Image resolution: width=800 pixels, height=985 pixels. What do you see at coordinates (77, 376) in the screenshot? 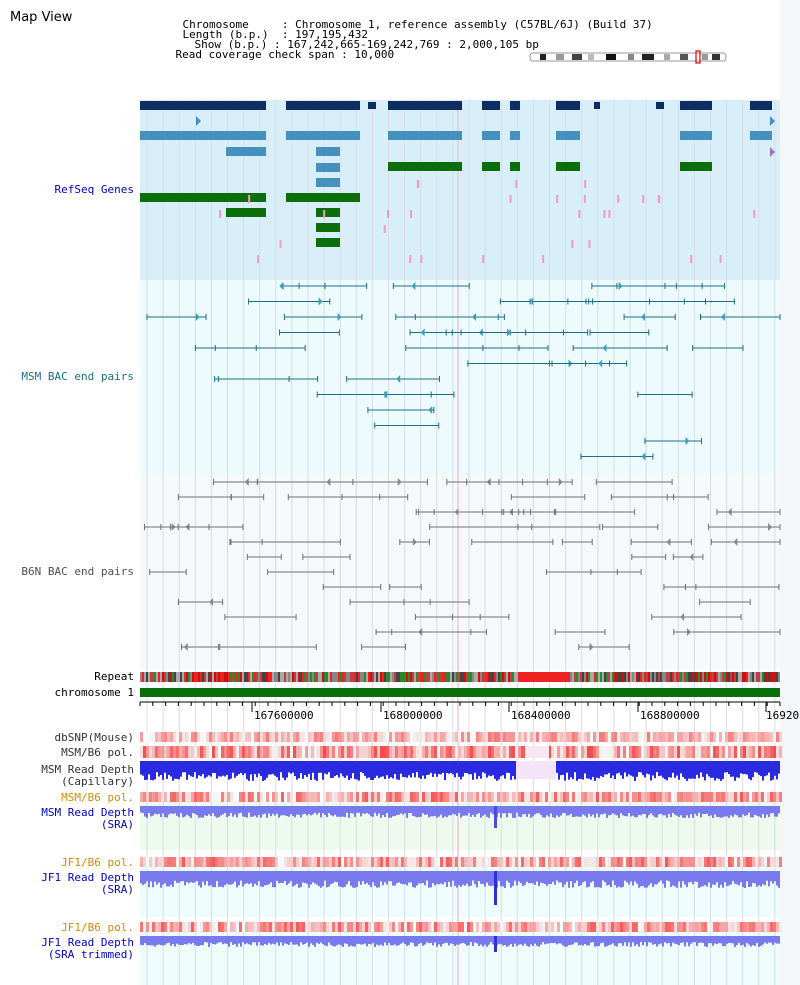
I see `track-label-msm-bac: MSM BAC end pairs` at bounding box center [77, 376].